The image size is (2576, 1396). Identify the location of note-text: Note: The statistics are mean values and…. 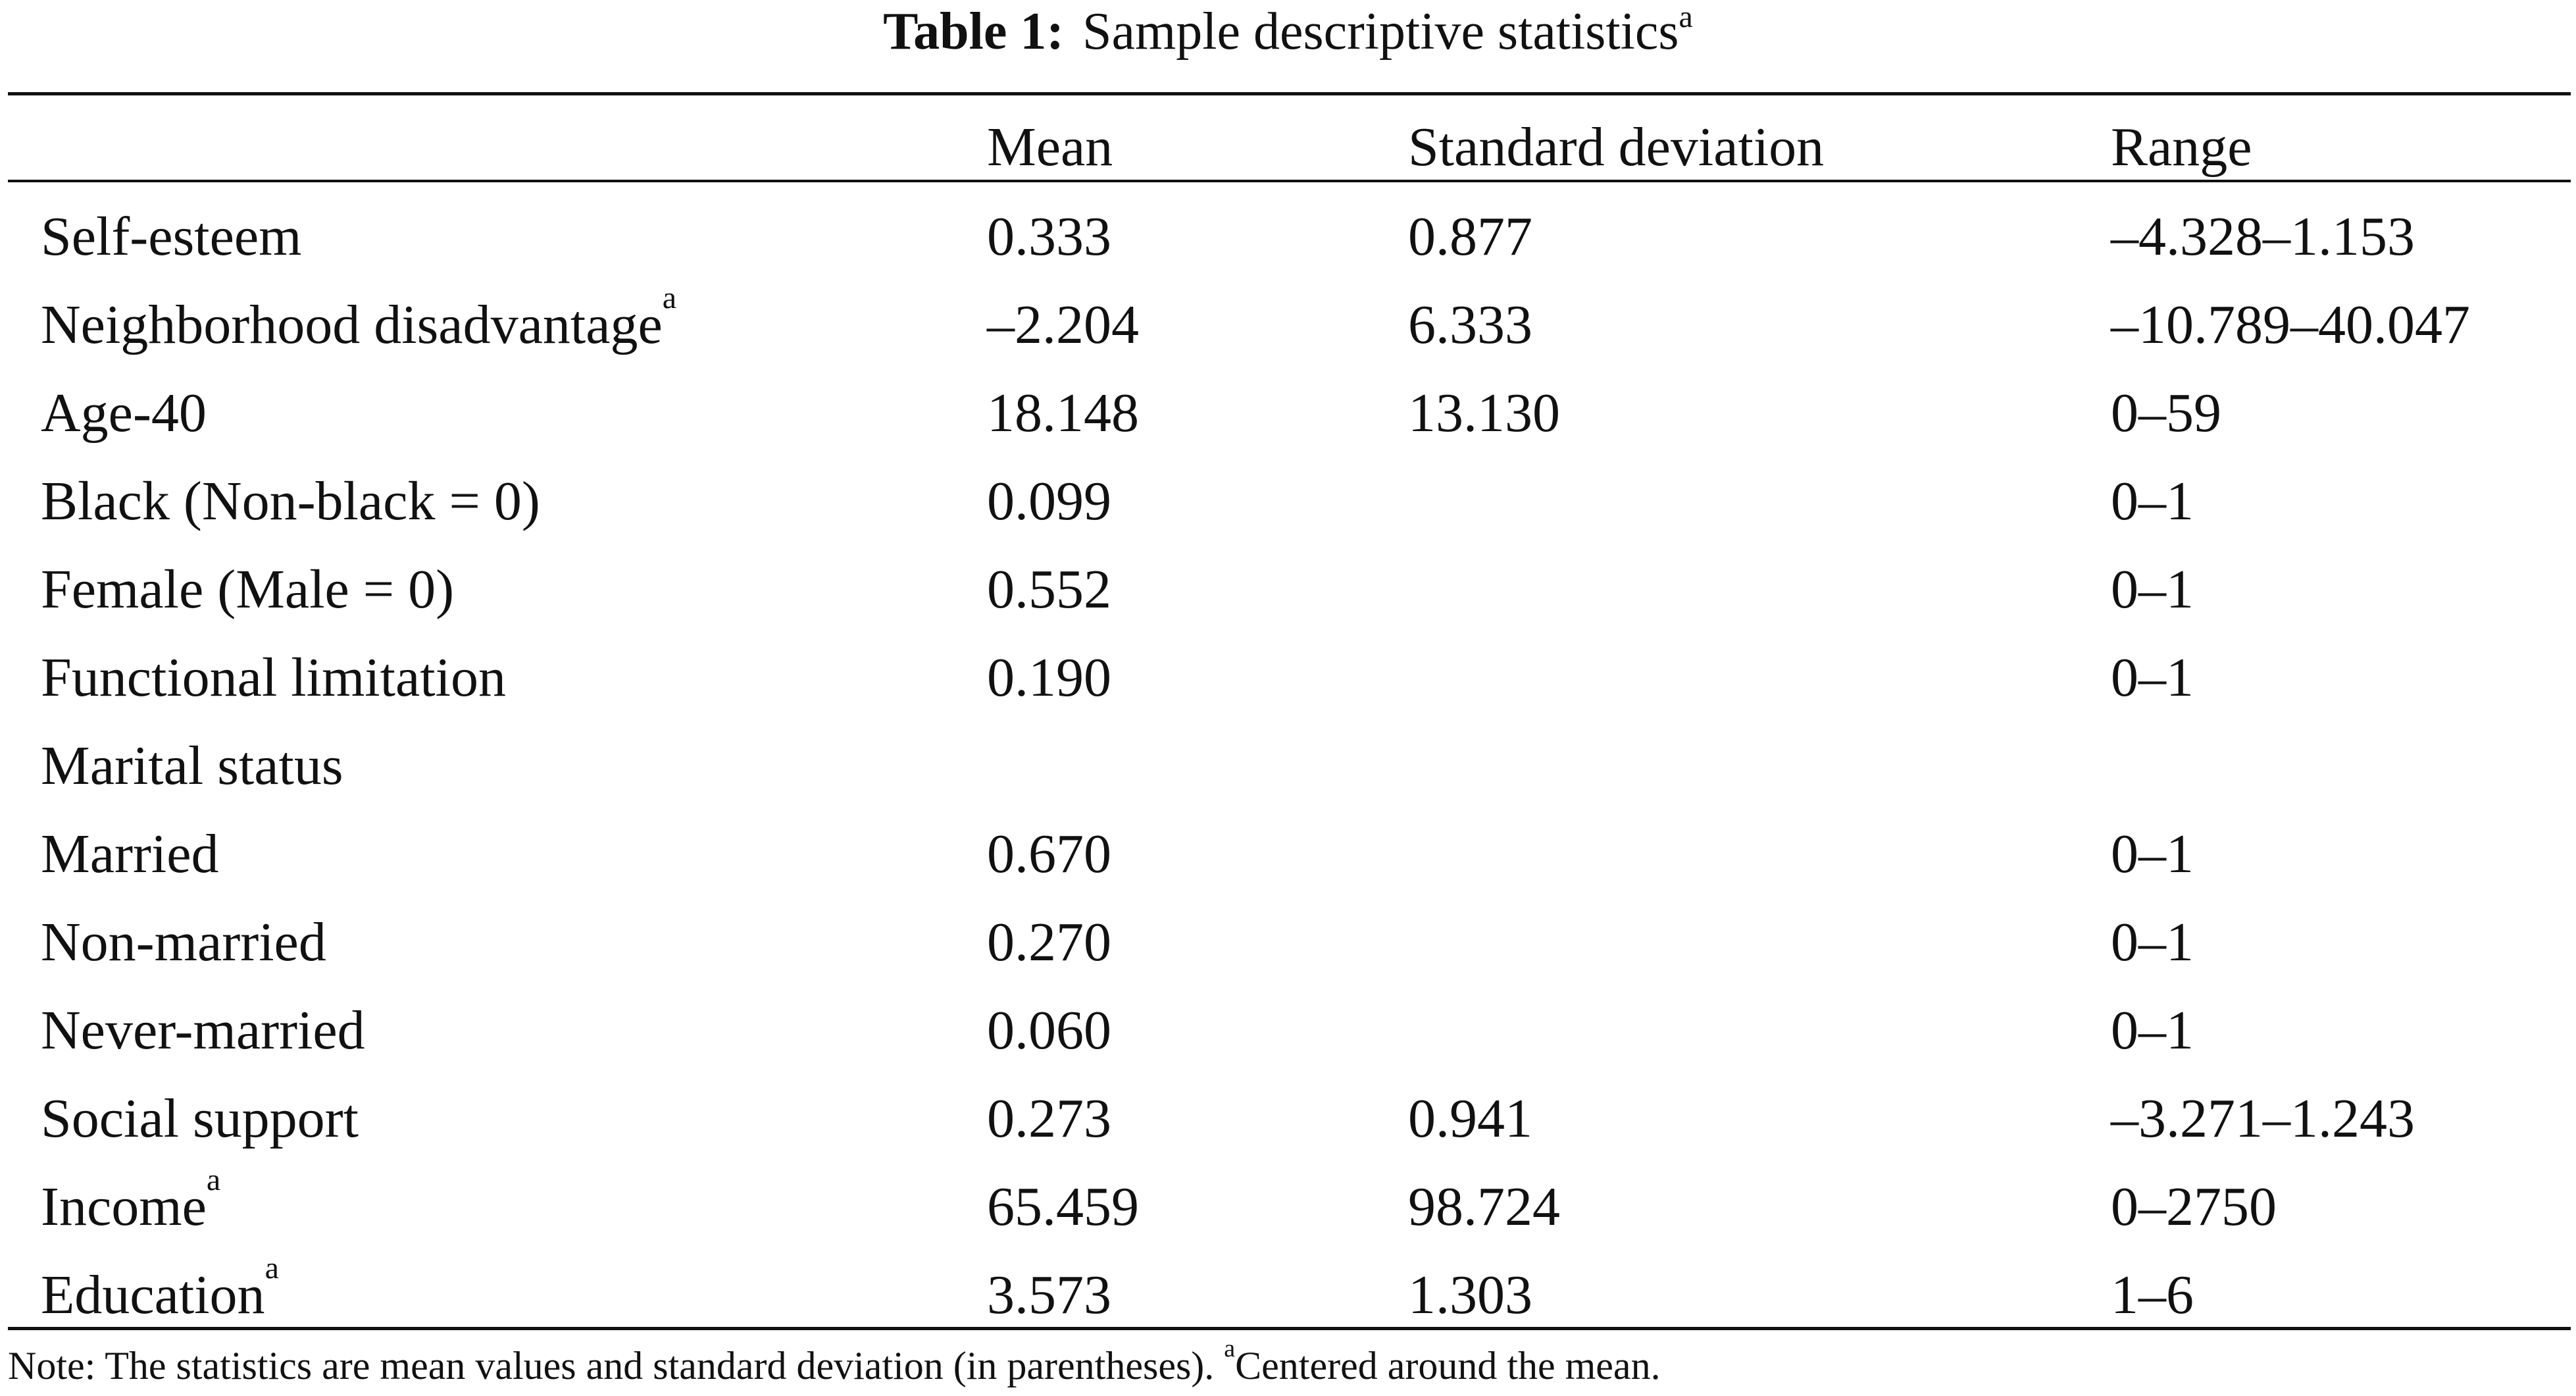
(616, 1365).